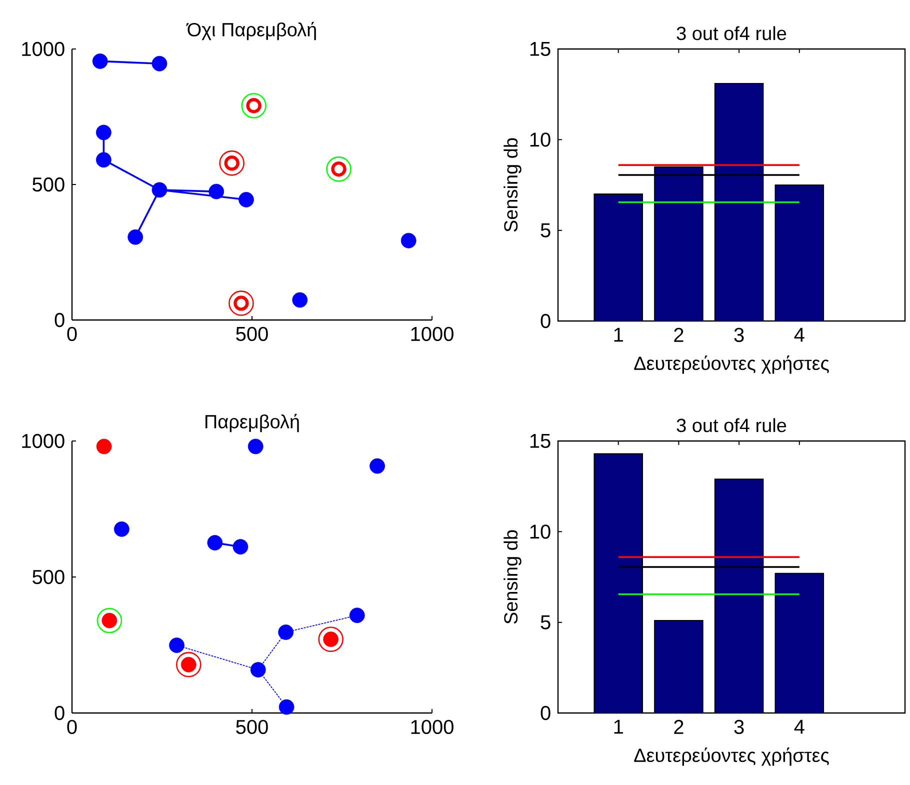 This screenshot has width=910, height=785. Describe the element at coordinates (251, 31) in the screenshot. I see `chart-title: Όχι Παρεμβολή` at that location.